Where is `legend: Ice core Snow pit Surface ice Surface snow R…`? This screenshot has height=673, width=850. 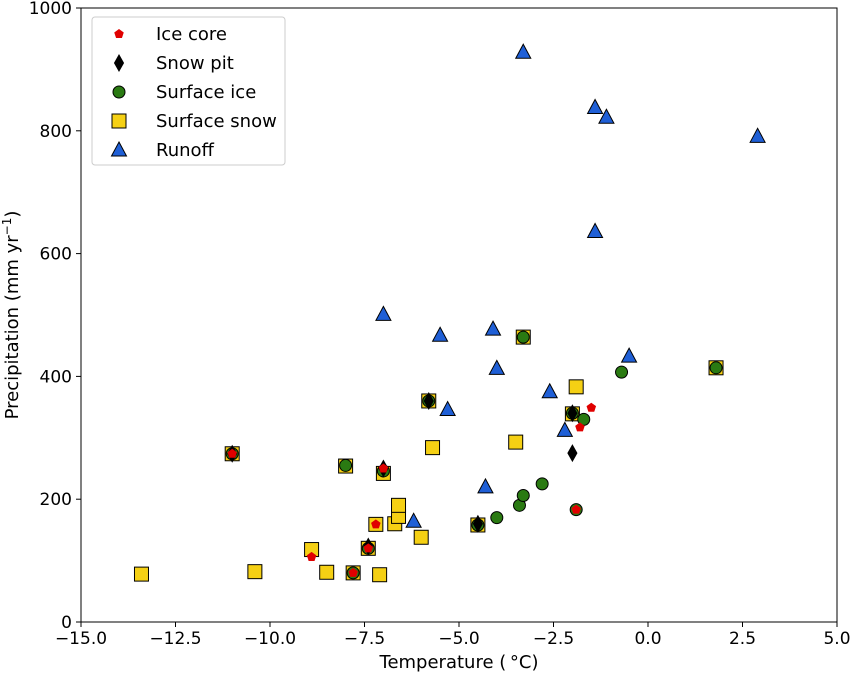 legend: Ice core Snow pit Surface ice Surface snow R… is located at coordinates (188, 91).